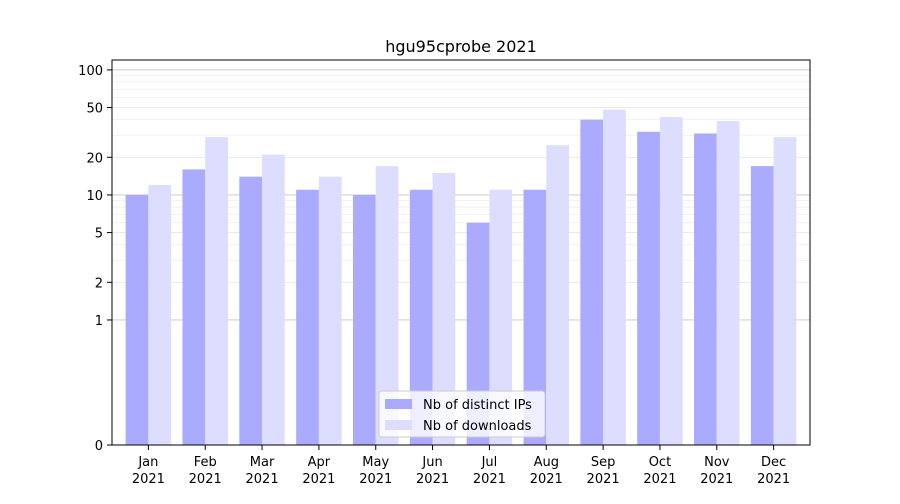 The image size is (900, 504). Describe the element at coordinates (94, 196) in the screenshot. I see `y-tick-label: 10` at that location.